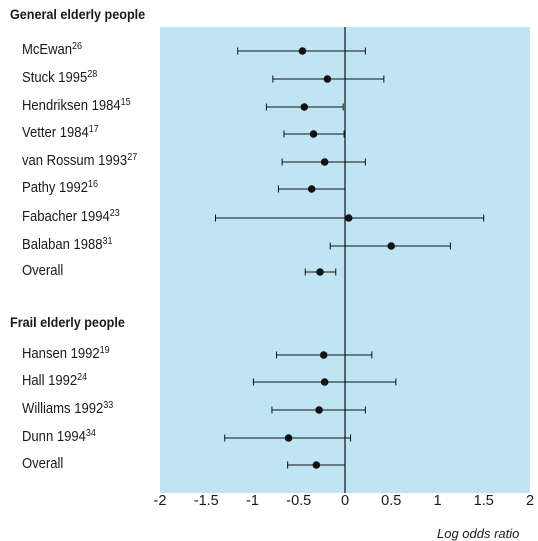  I want to click on study-reference: 27, so click(132, 157).